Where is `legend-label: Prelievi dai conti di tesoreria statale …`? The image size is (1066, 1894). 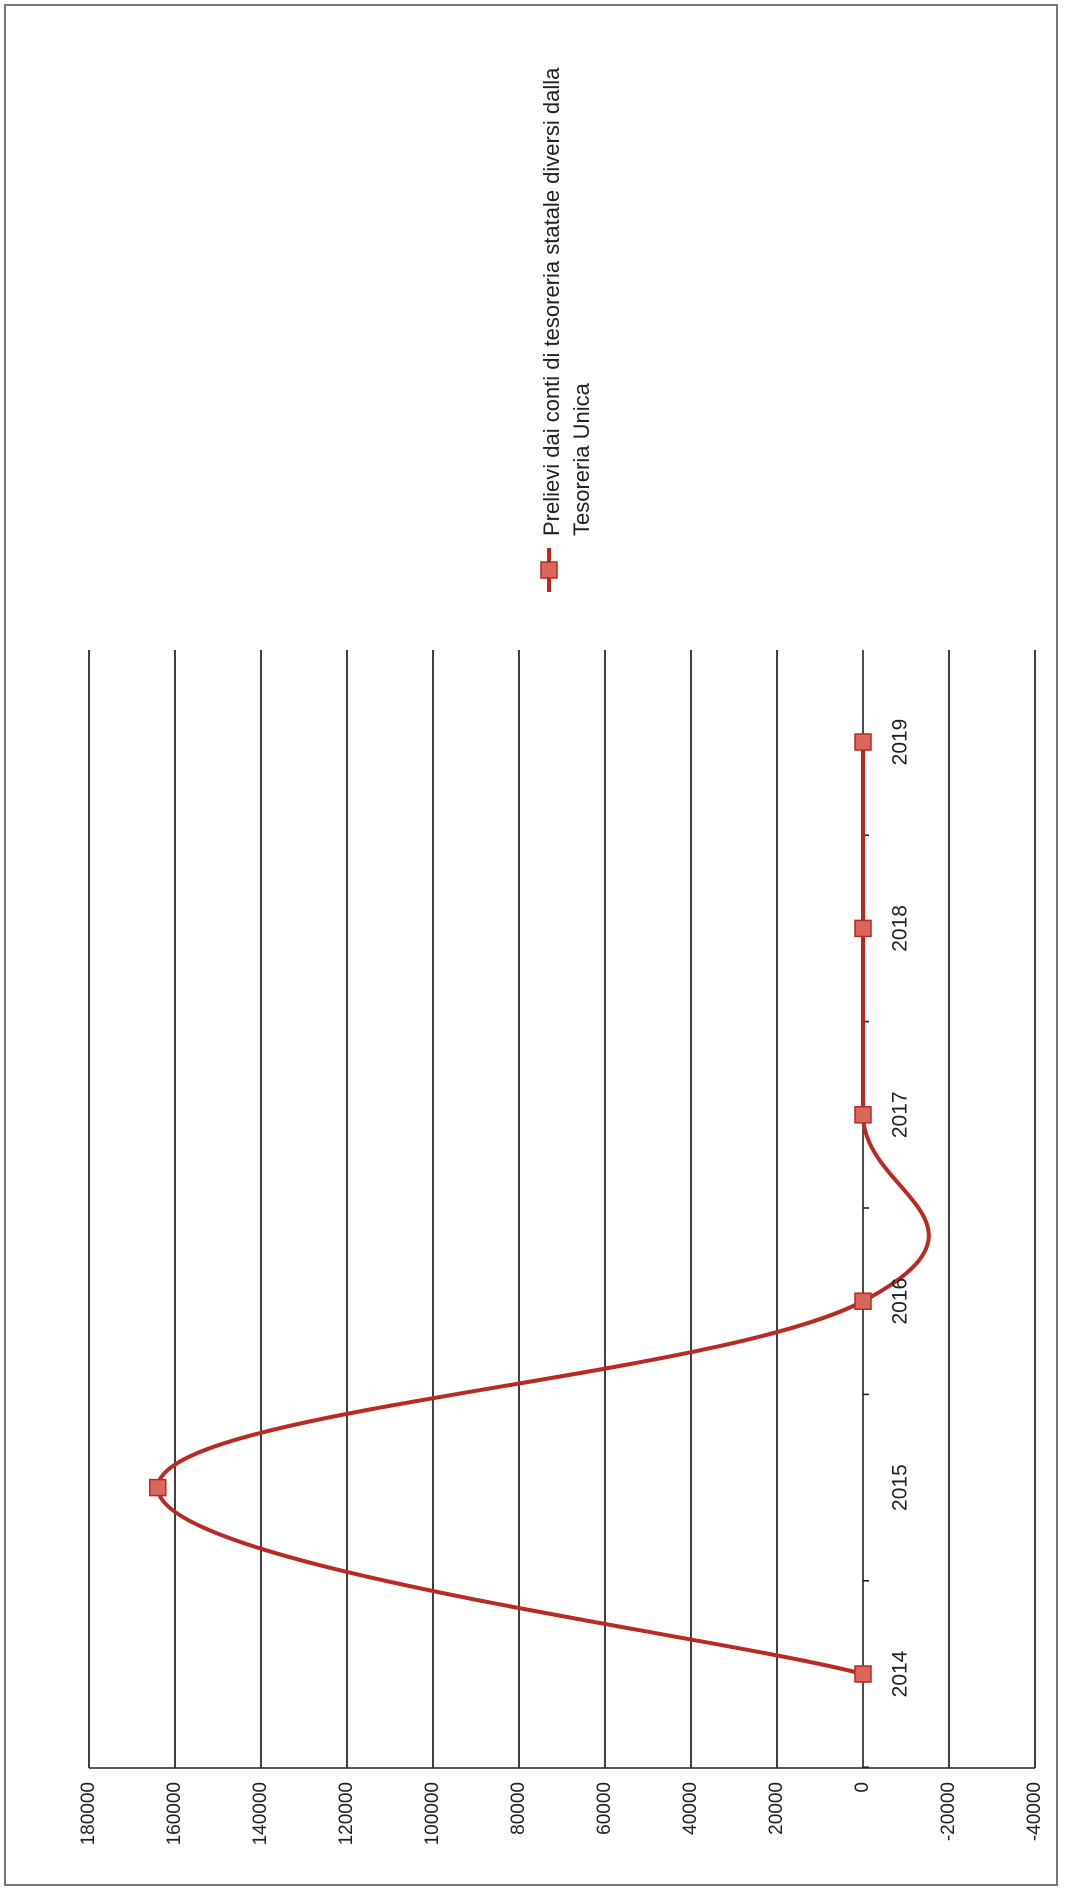 legend-label: Prelievi dai conti di tesoreria statale … is located at coordinates (551, 301).